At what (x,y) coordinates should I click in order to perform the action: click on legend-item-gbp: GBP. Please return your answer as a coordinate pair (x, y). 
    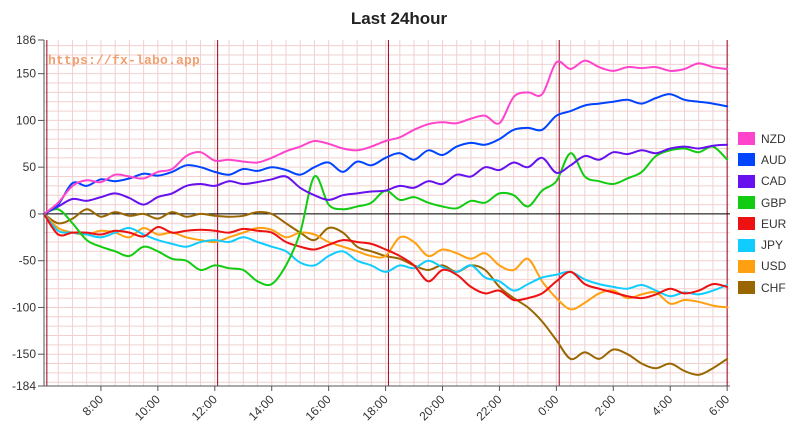
    Looking at the image, I should click on (762, 202).